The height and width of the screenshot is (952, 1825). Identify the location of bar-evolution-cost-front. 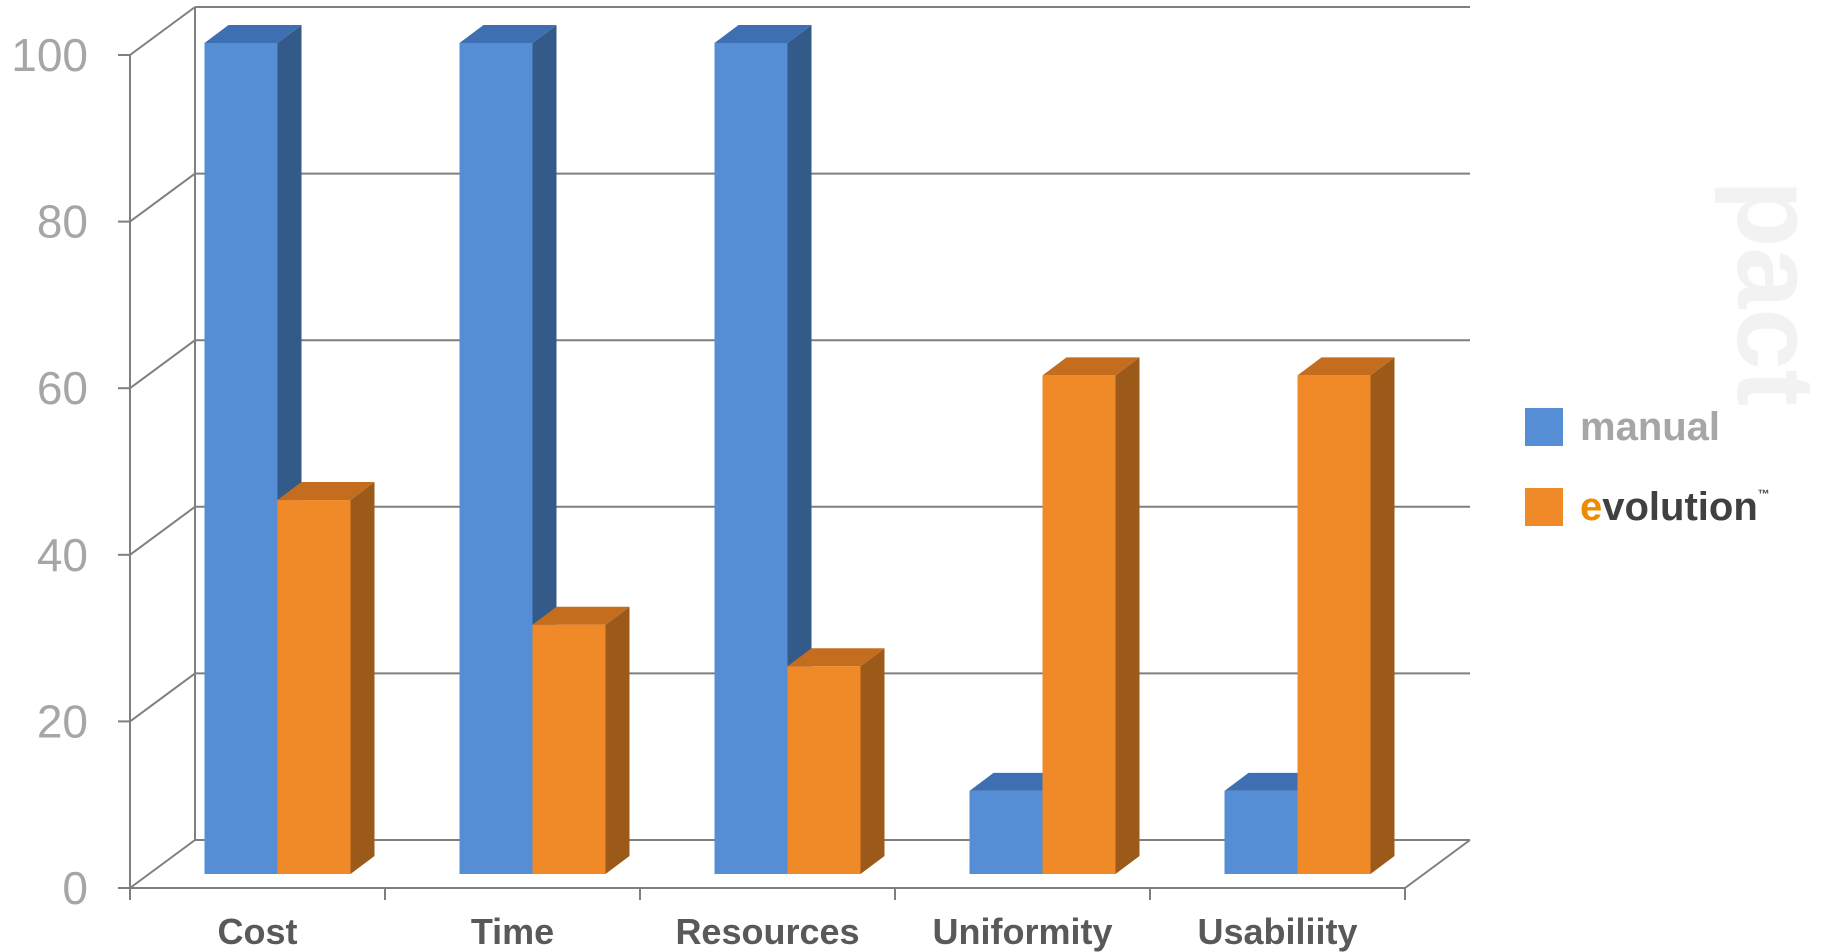
(314, 687).